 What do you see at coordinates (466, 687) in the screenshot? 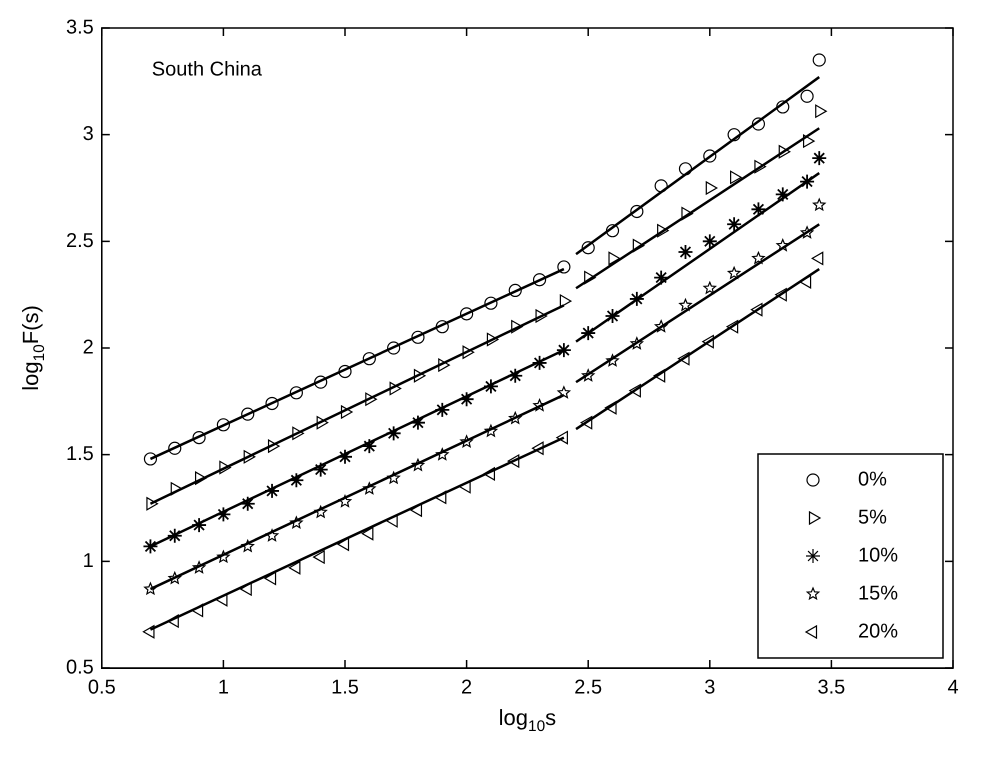
I see `x-tick-label: 2` at bounding box center [466, 687].